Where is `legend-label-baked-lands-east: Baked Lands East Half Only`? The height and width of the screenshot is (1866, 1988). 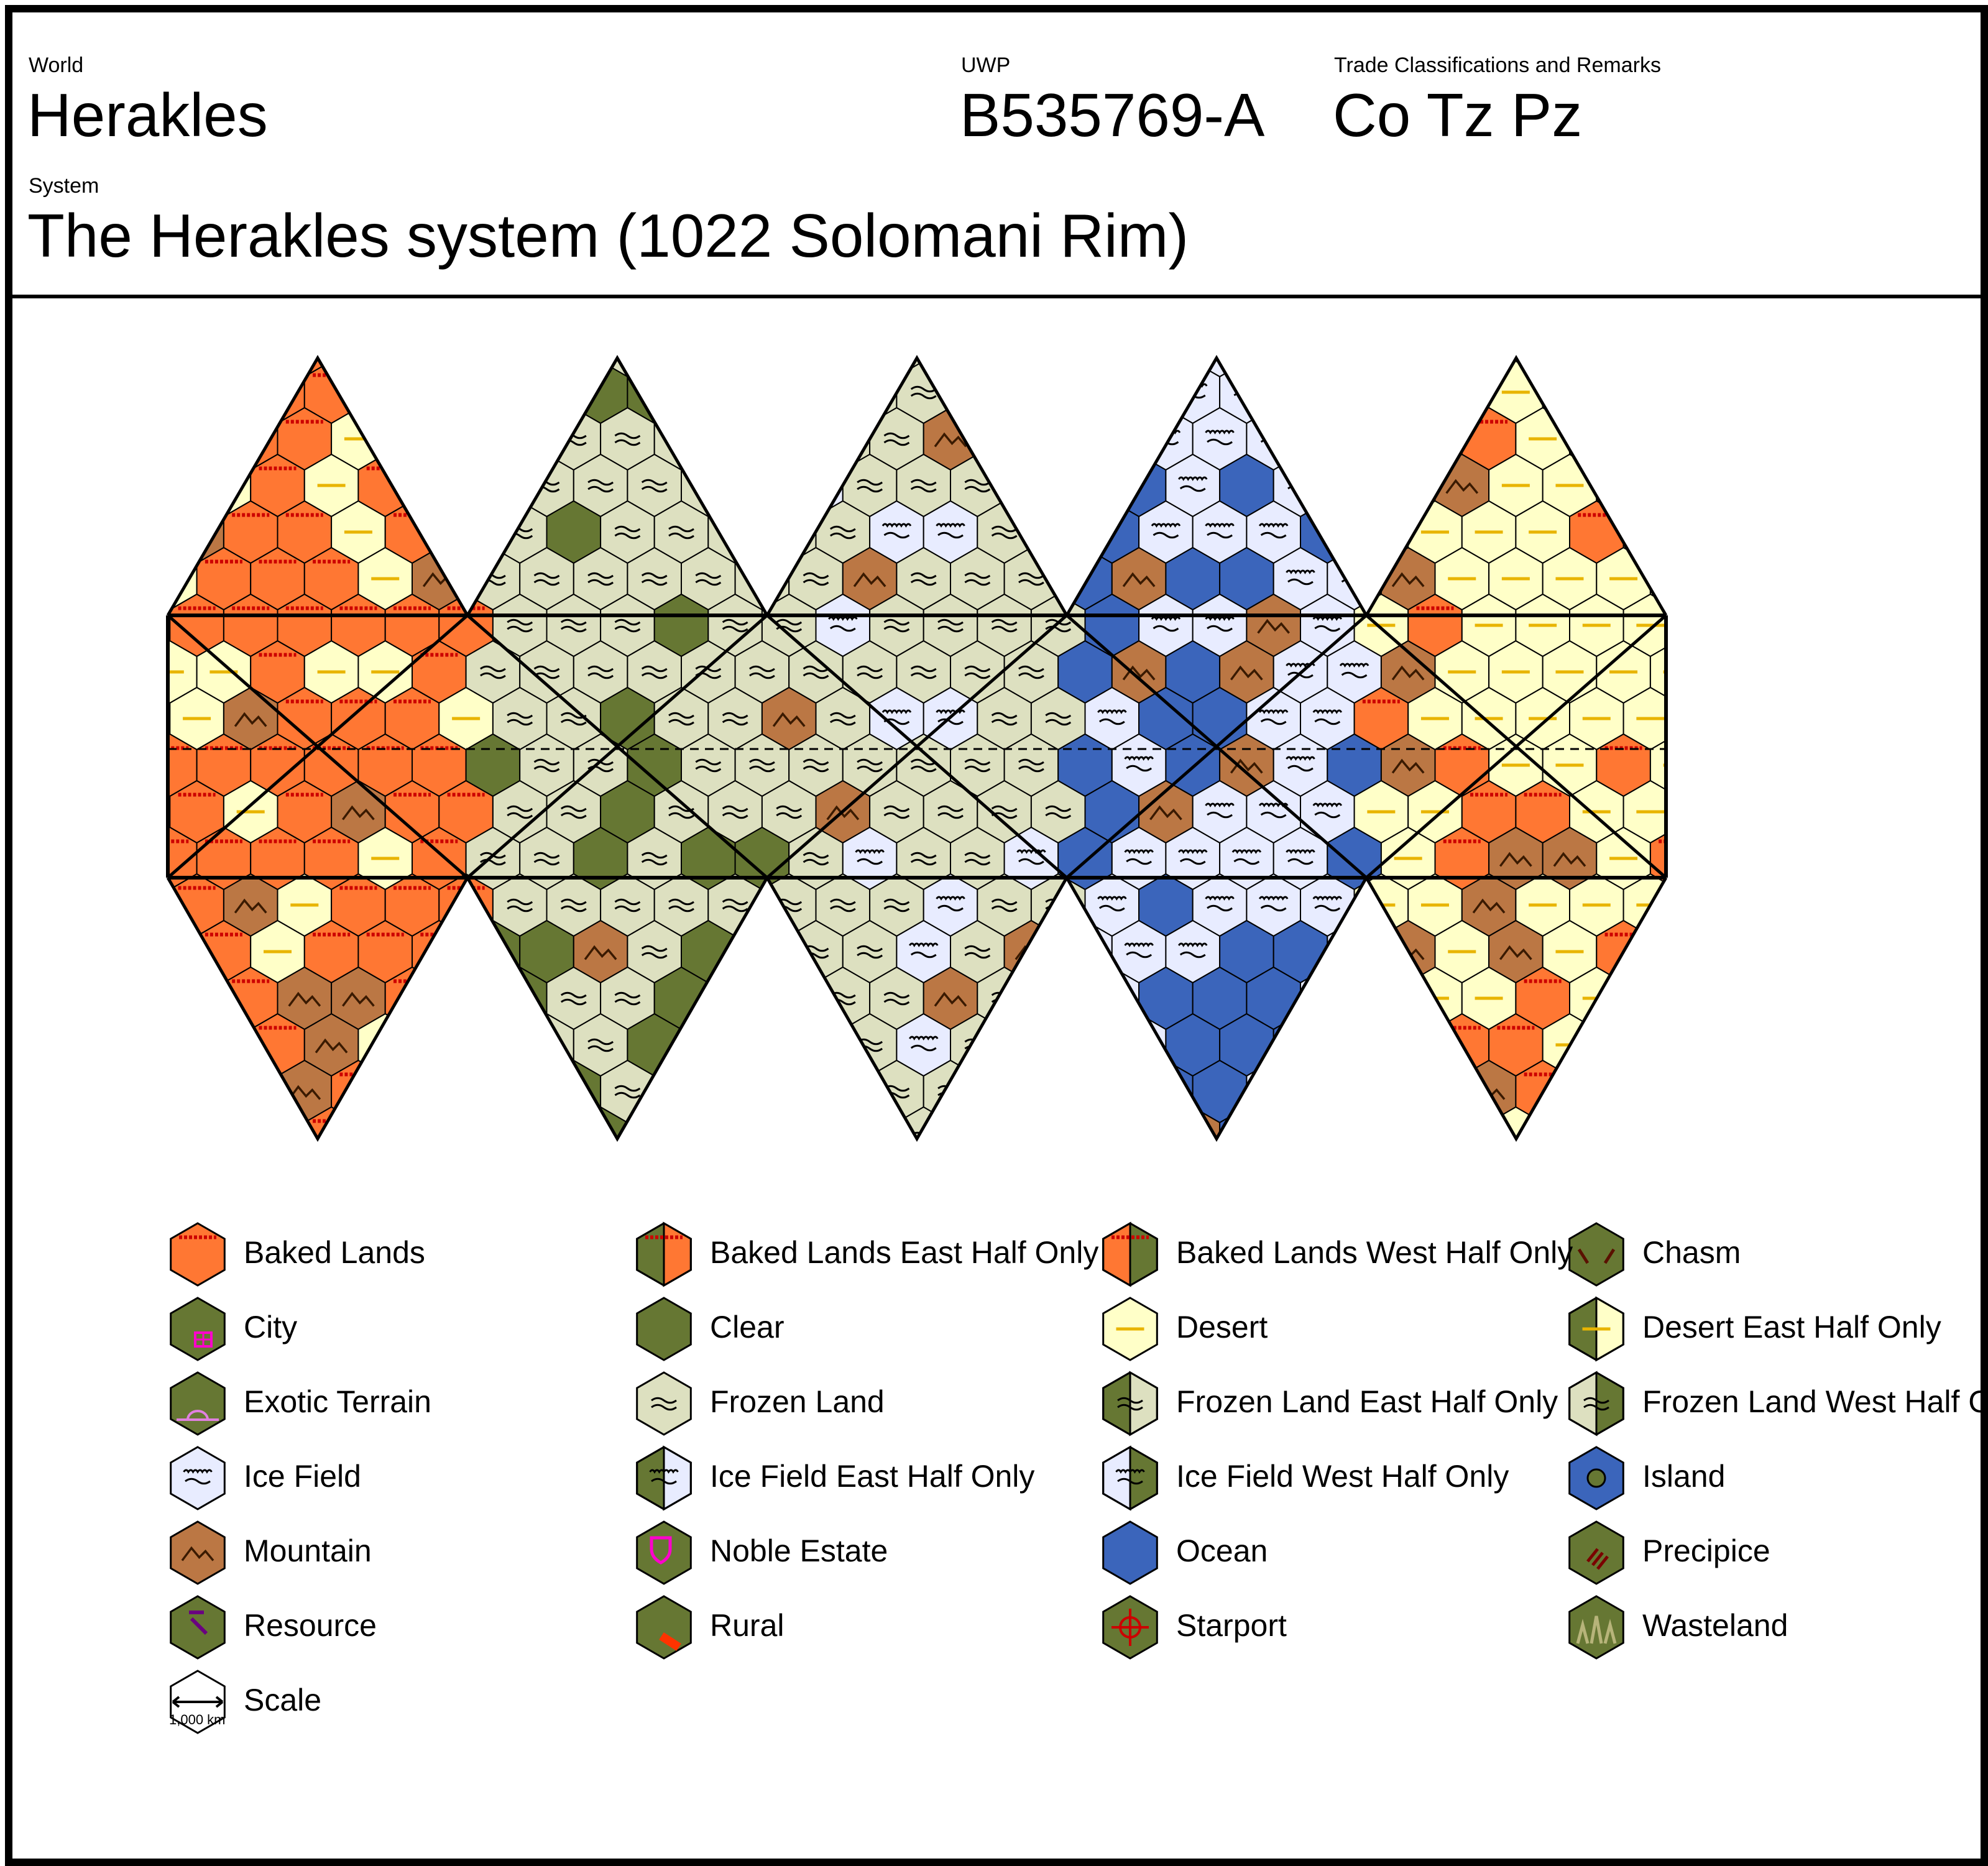
legend-label-baked-lands-east: Baked Lands East Half Only is located at coordinates (905, 1253).